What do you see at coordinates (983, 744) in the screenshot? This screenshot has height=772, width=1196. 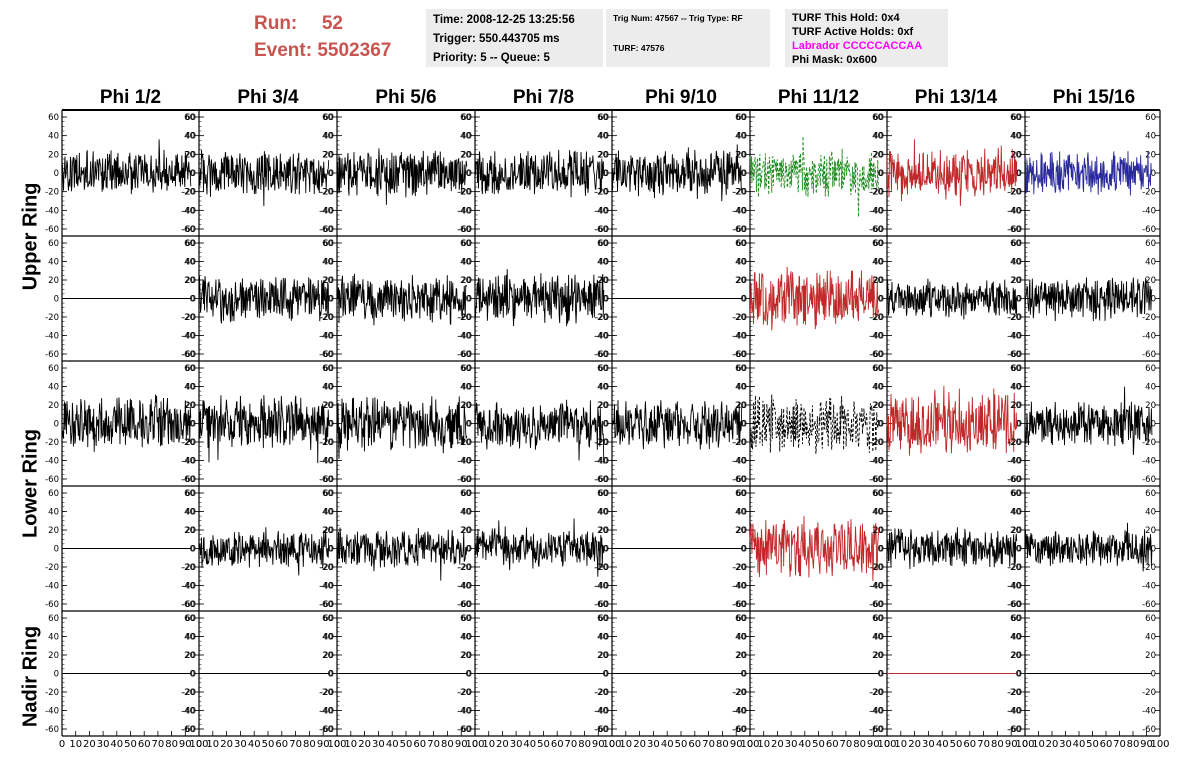 I see `x-tick-label: 70` at bounding box center [983, 744].